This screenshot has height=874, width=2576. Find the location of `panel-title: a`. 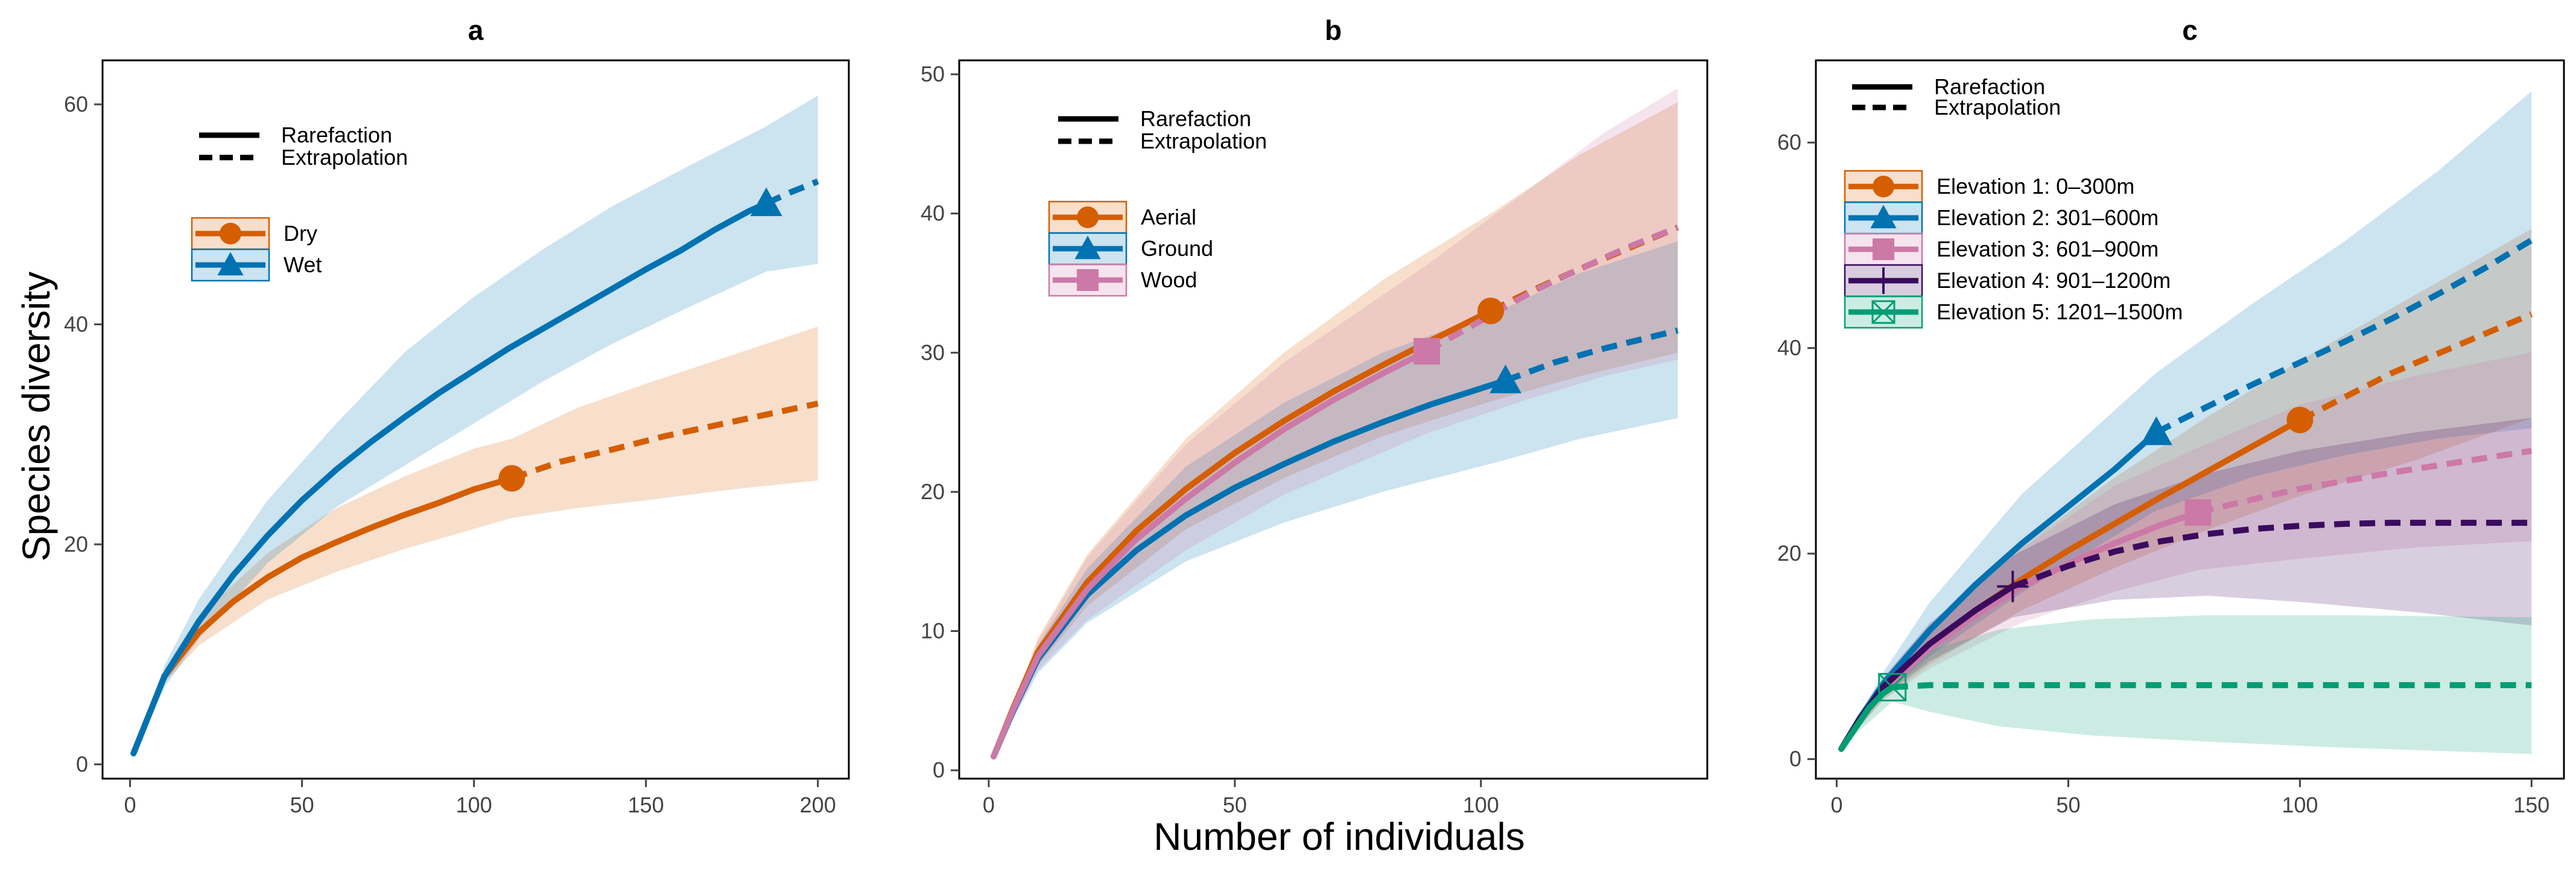

panel-title: a is located at coordinates (476, 30).